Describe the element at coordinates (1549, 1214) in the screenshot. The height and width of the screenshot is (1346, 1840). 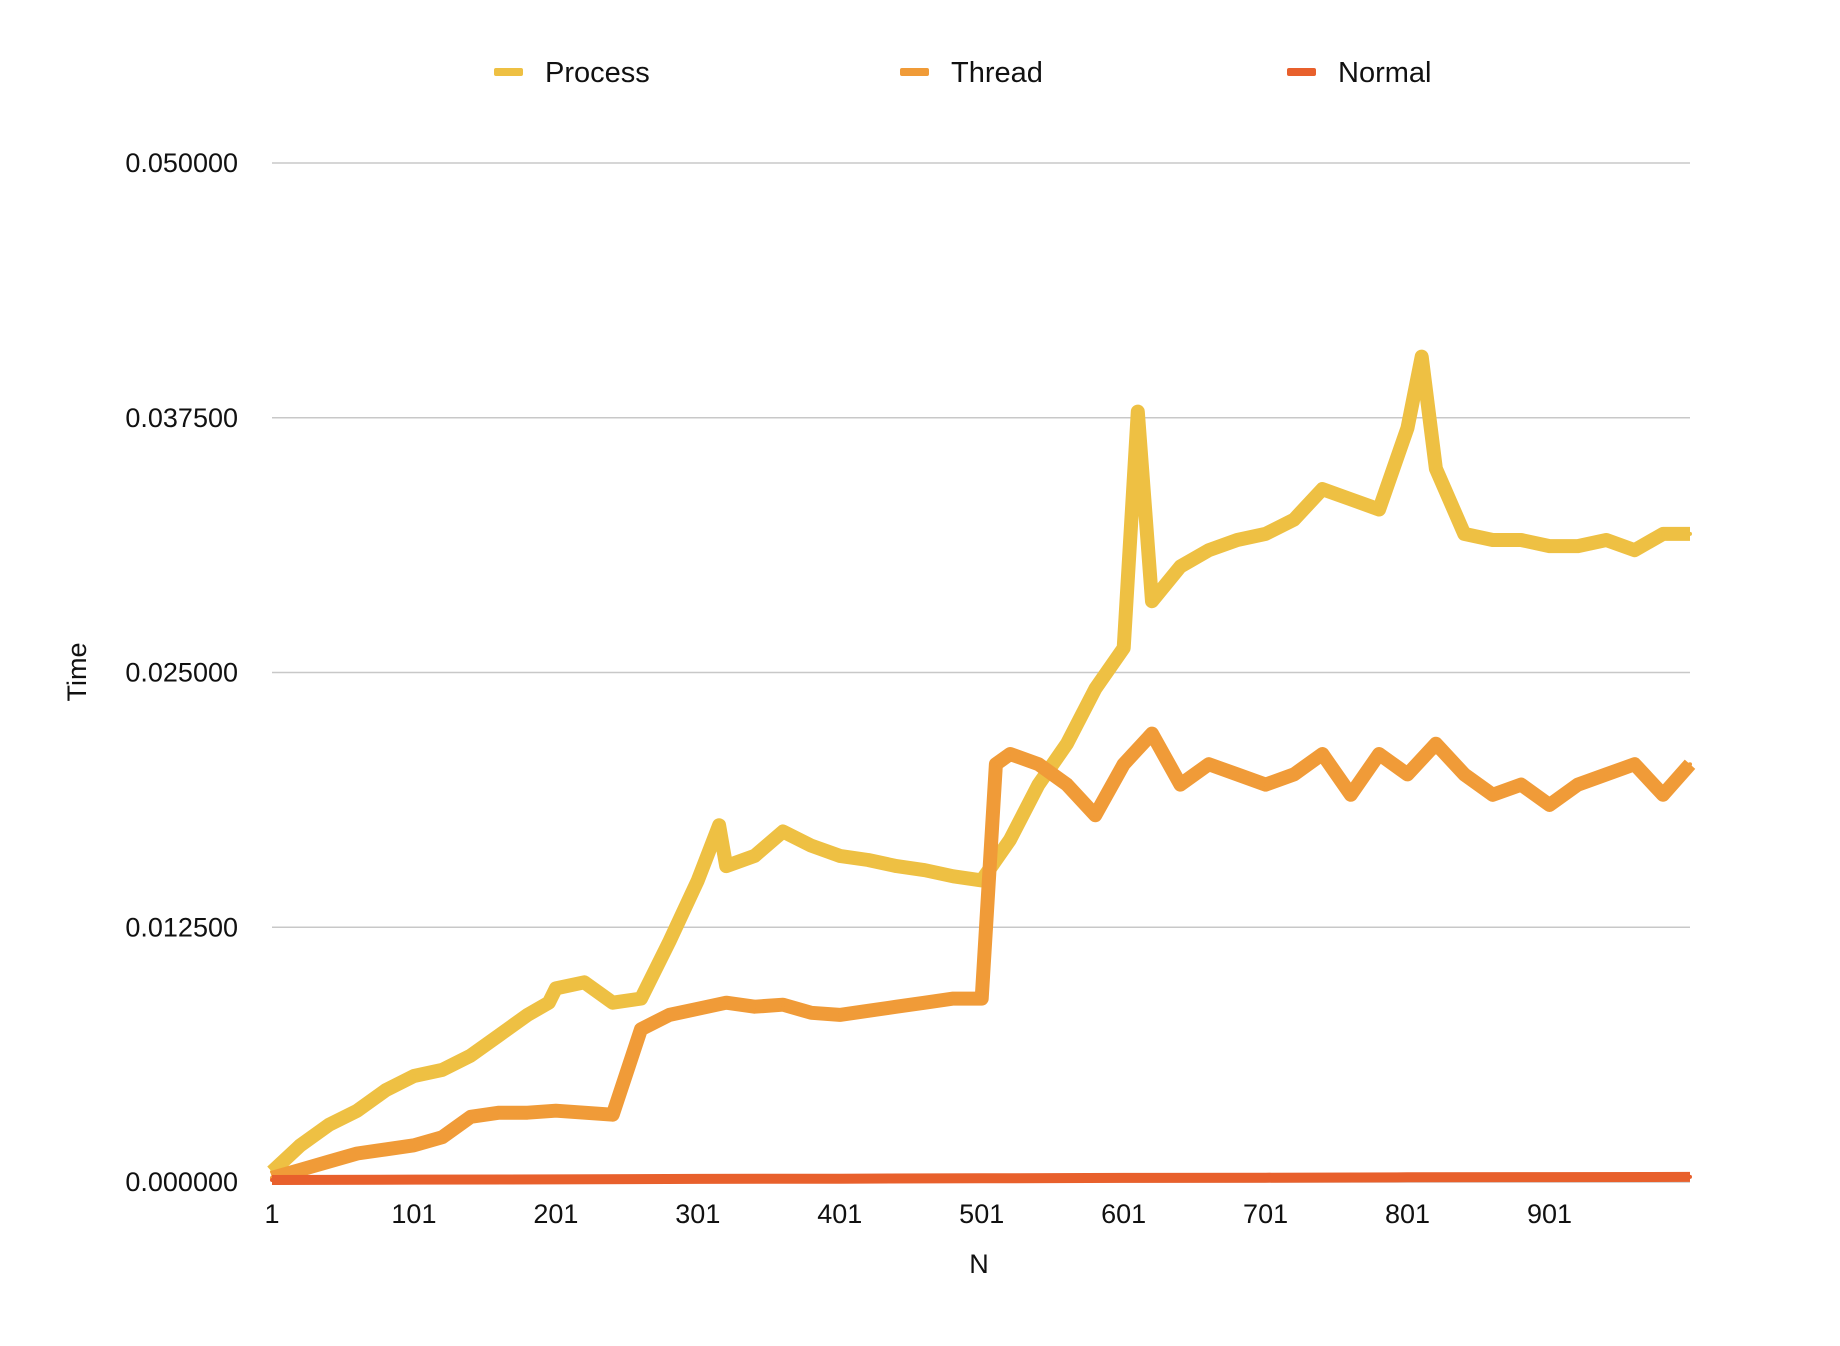
I see `x-tick-label: 901` at that location.